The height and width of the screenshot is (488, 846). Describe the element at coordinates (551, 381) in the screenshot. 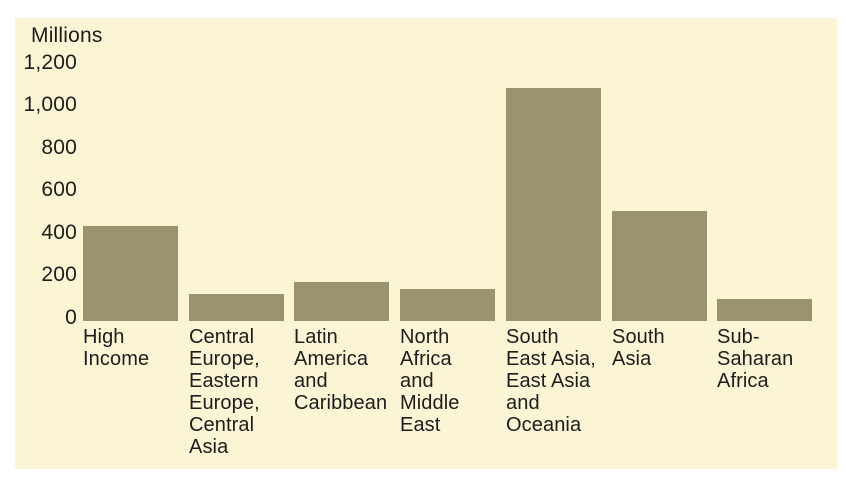

I see `x-tick-label: South East Asia, East Asia and Oceania` at that location.